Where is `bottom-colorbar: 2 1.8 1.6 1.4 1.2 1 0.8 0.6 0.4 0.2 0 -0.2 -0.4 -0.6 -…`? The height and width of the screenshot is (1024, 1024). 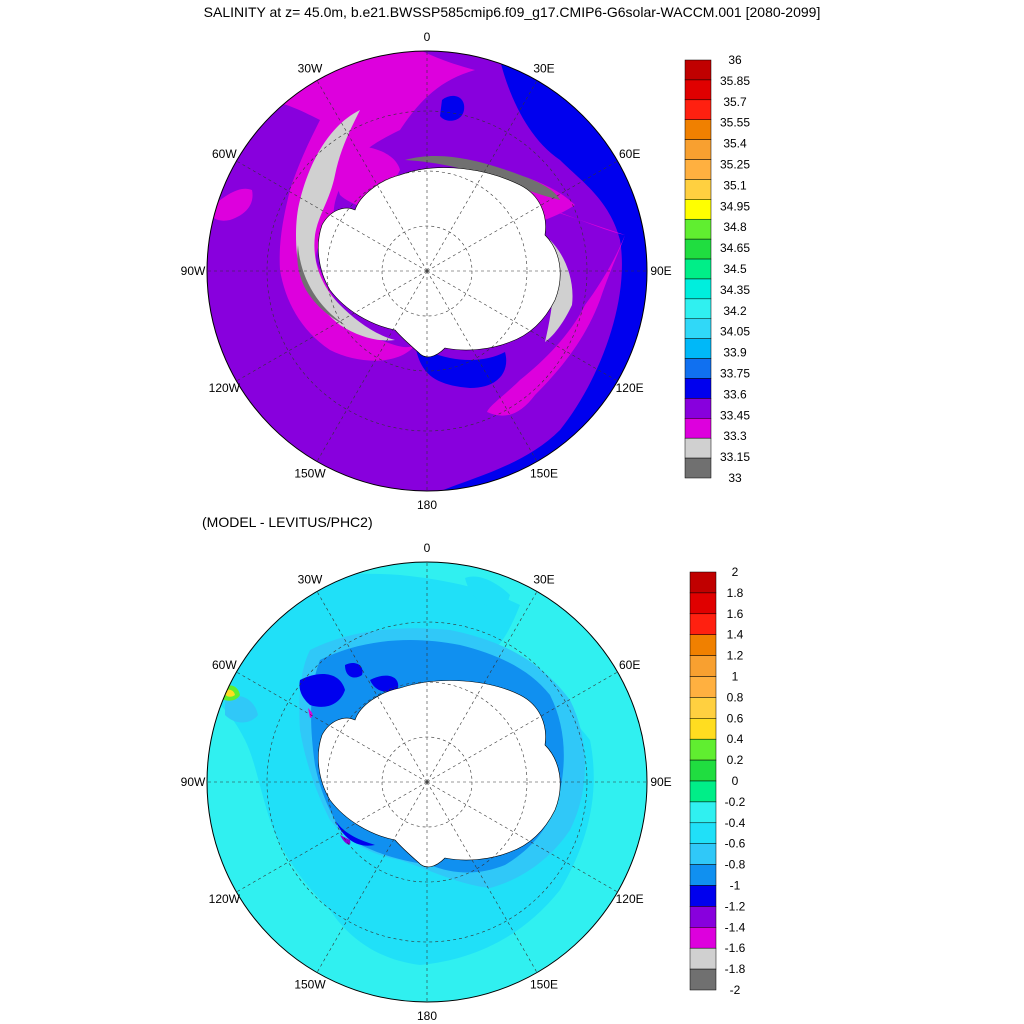 bottom-colorbar: 2 1.8 1.6 1.4 1.2 1 0.8 0.6 0.4 0.2 0 -0.2 -0.4 -0.6 -… is located at coordinates (717, 781).